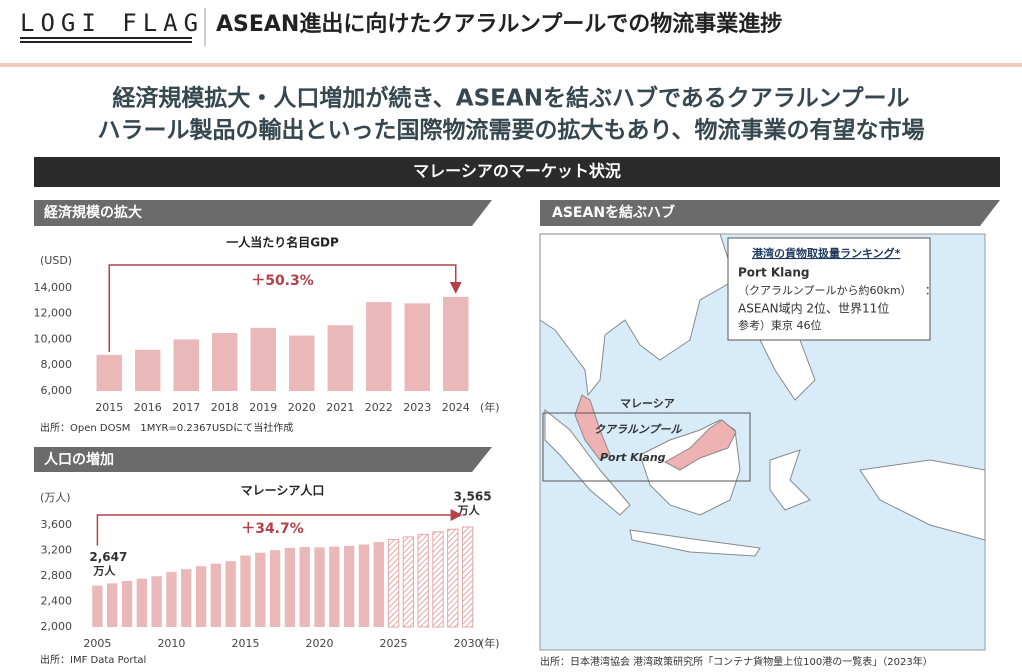 The width and height of the screenshot is (1022, 672). What do you see at coordinates (53, 338) in the screenshot?
I see `y-tick-label: 10,000` at bounding box center [53, 338].